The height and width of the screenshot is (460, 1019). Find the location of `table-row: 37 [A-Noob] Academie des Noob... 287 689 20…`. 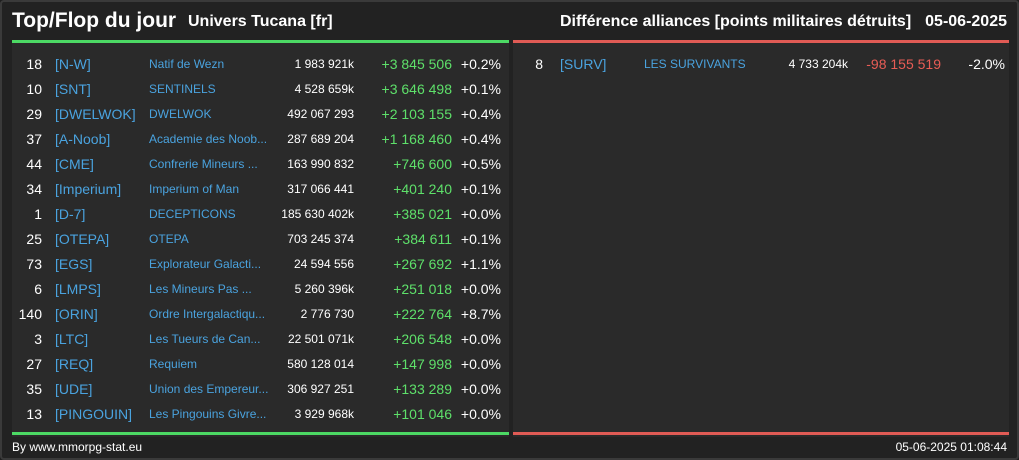

table-row: 37 [A-Noob] Academie des Noob... 287 689 20… is located at coordinates (260, 139).